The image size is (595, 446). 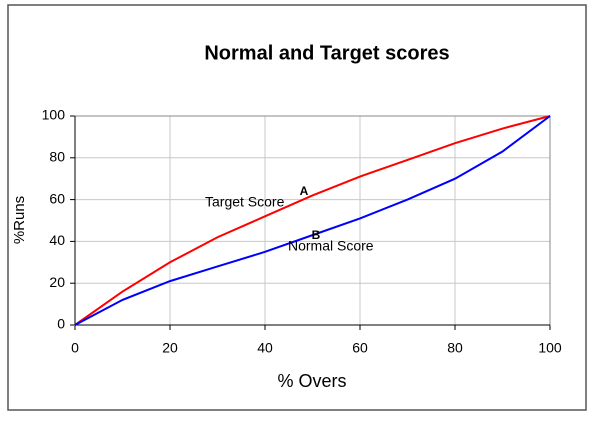 I want to click on x-tick-label: 20, so click(x=170, y=348).